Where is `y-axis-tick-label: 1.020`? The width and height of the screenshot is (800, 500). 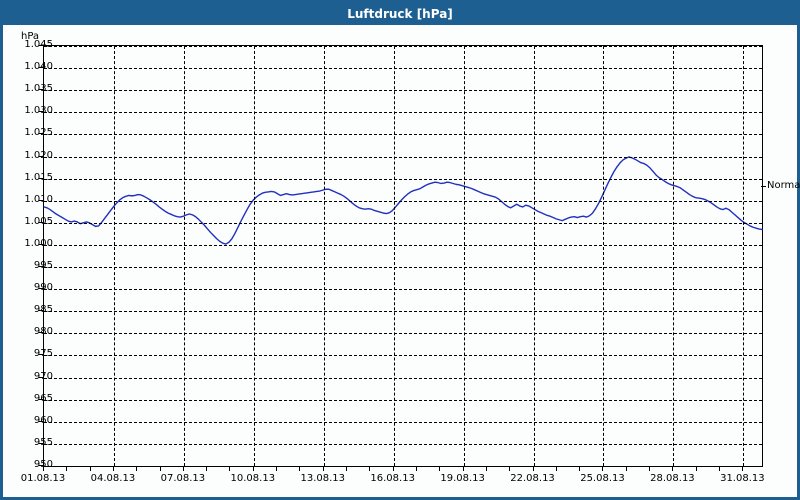 y-axis-tick-label: 1.020 is located at coordinates (38, 155).